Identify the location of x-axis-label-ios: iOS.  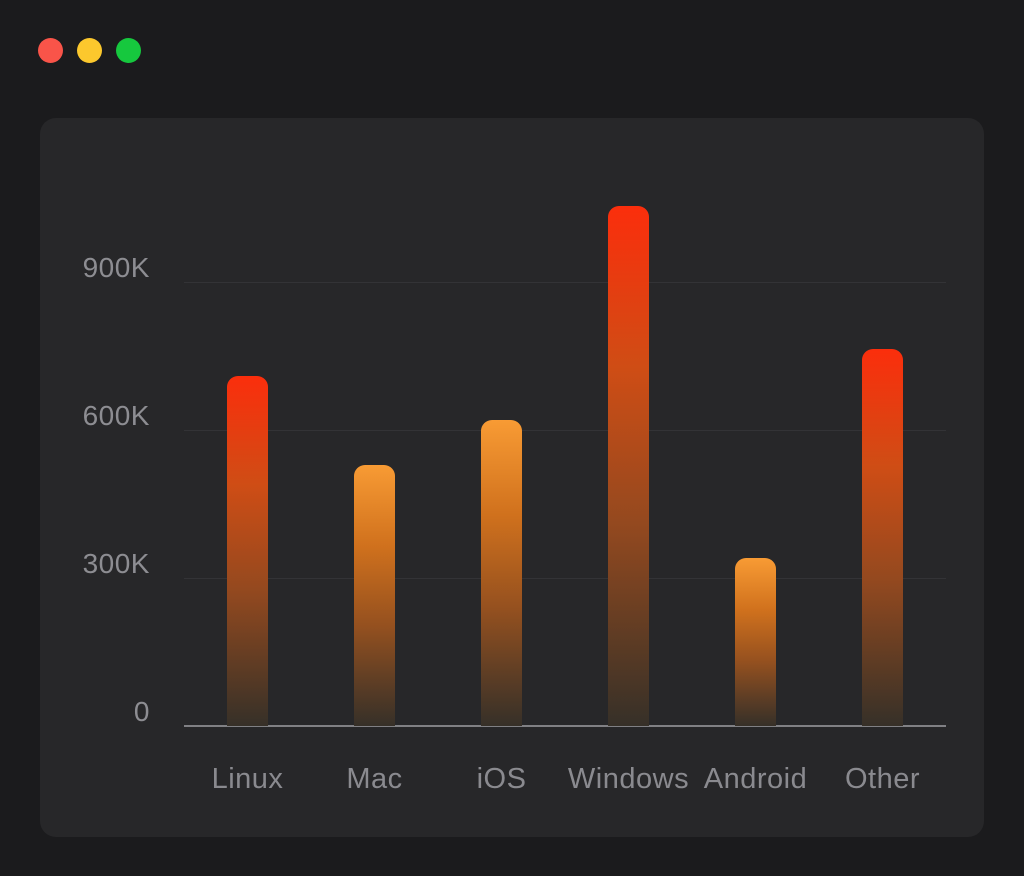
(501, 779).